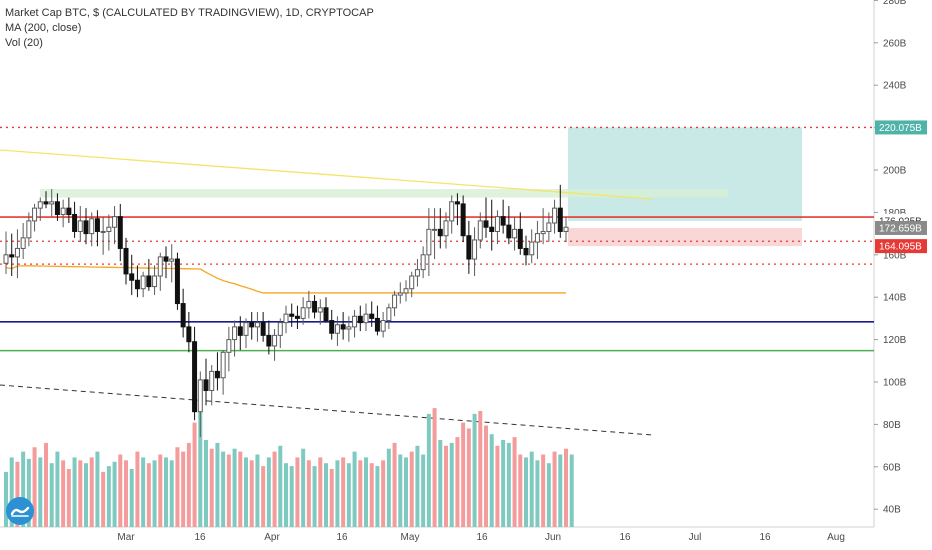 This screenshot has width=932, height=550. Describe the element at coordinates (326, 410) in the screenshot. I see `dashed-trendline` at that location.